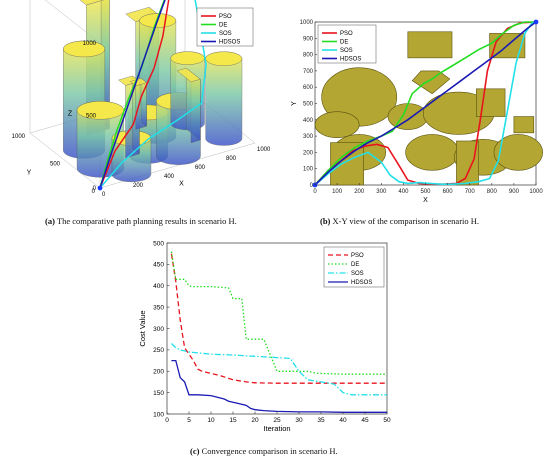 The height and width of the screenshot is (463, 550). What do you see at coordinates (189, 420) in the screenshot?
I see `x-tick-label: 5` at bounding box center [189, 420].